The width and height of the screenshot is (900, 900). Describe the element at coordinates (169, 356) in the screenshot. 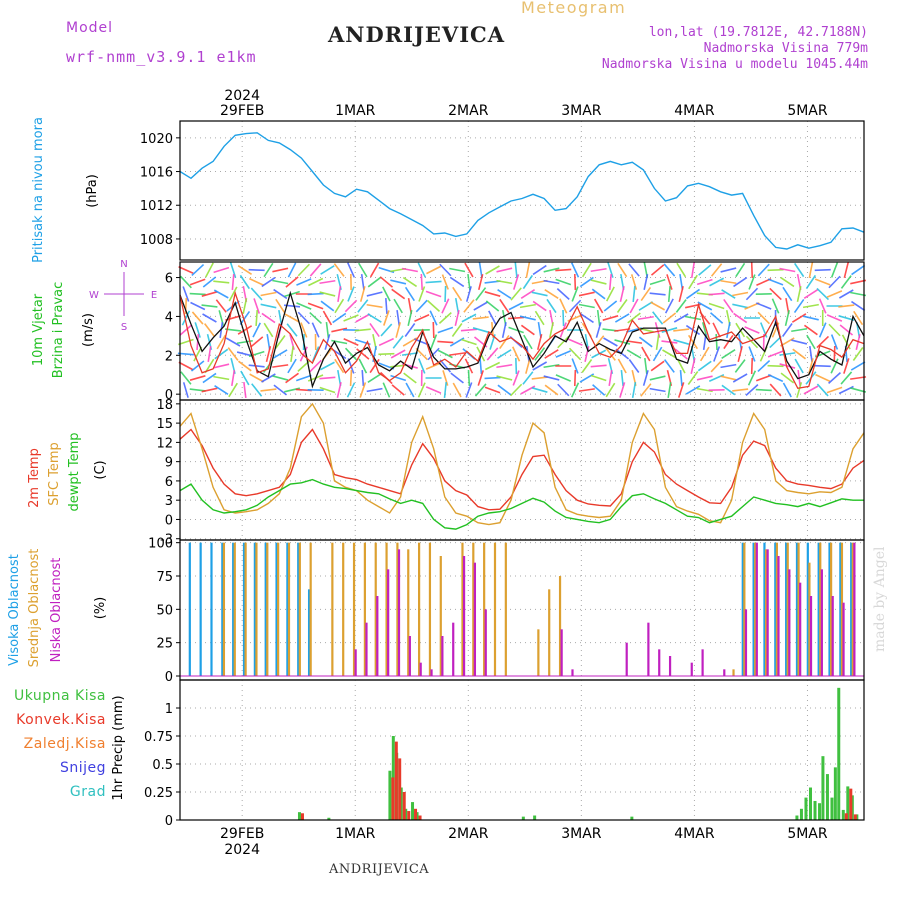

I see `y-tick-label: 2` at that location.